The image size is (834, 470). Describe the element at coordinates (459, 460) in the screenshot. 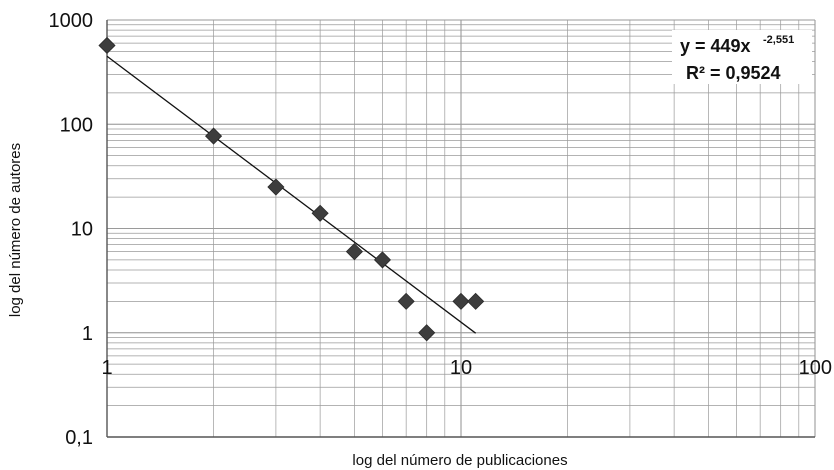

I see `x-axis-title: log del número de publicaciones` at that location.